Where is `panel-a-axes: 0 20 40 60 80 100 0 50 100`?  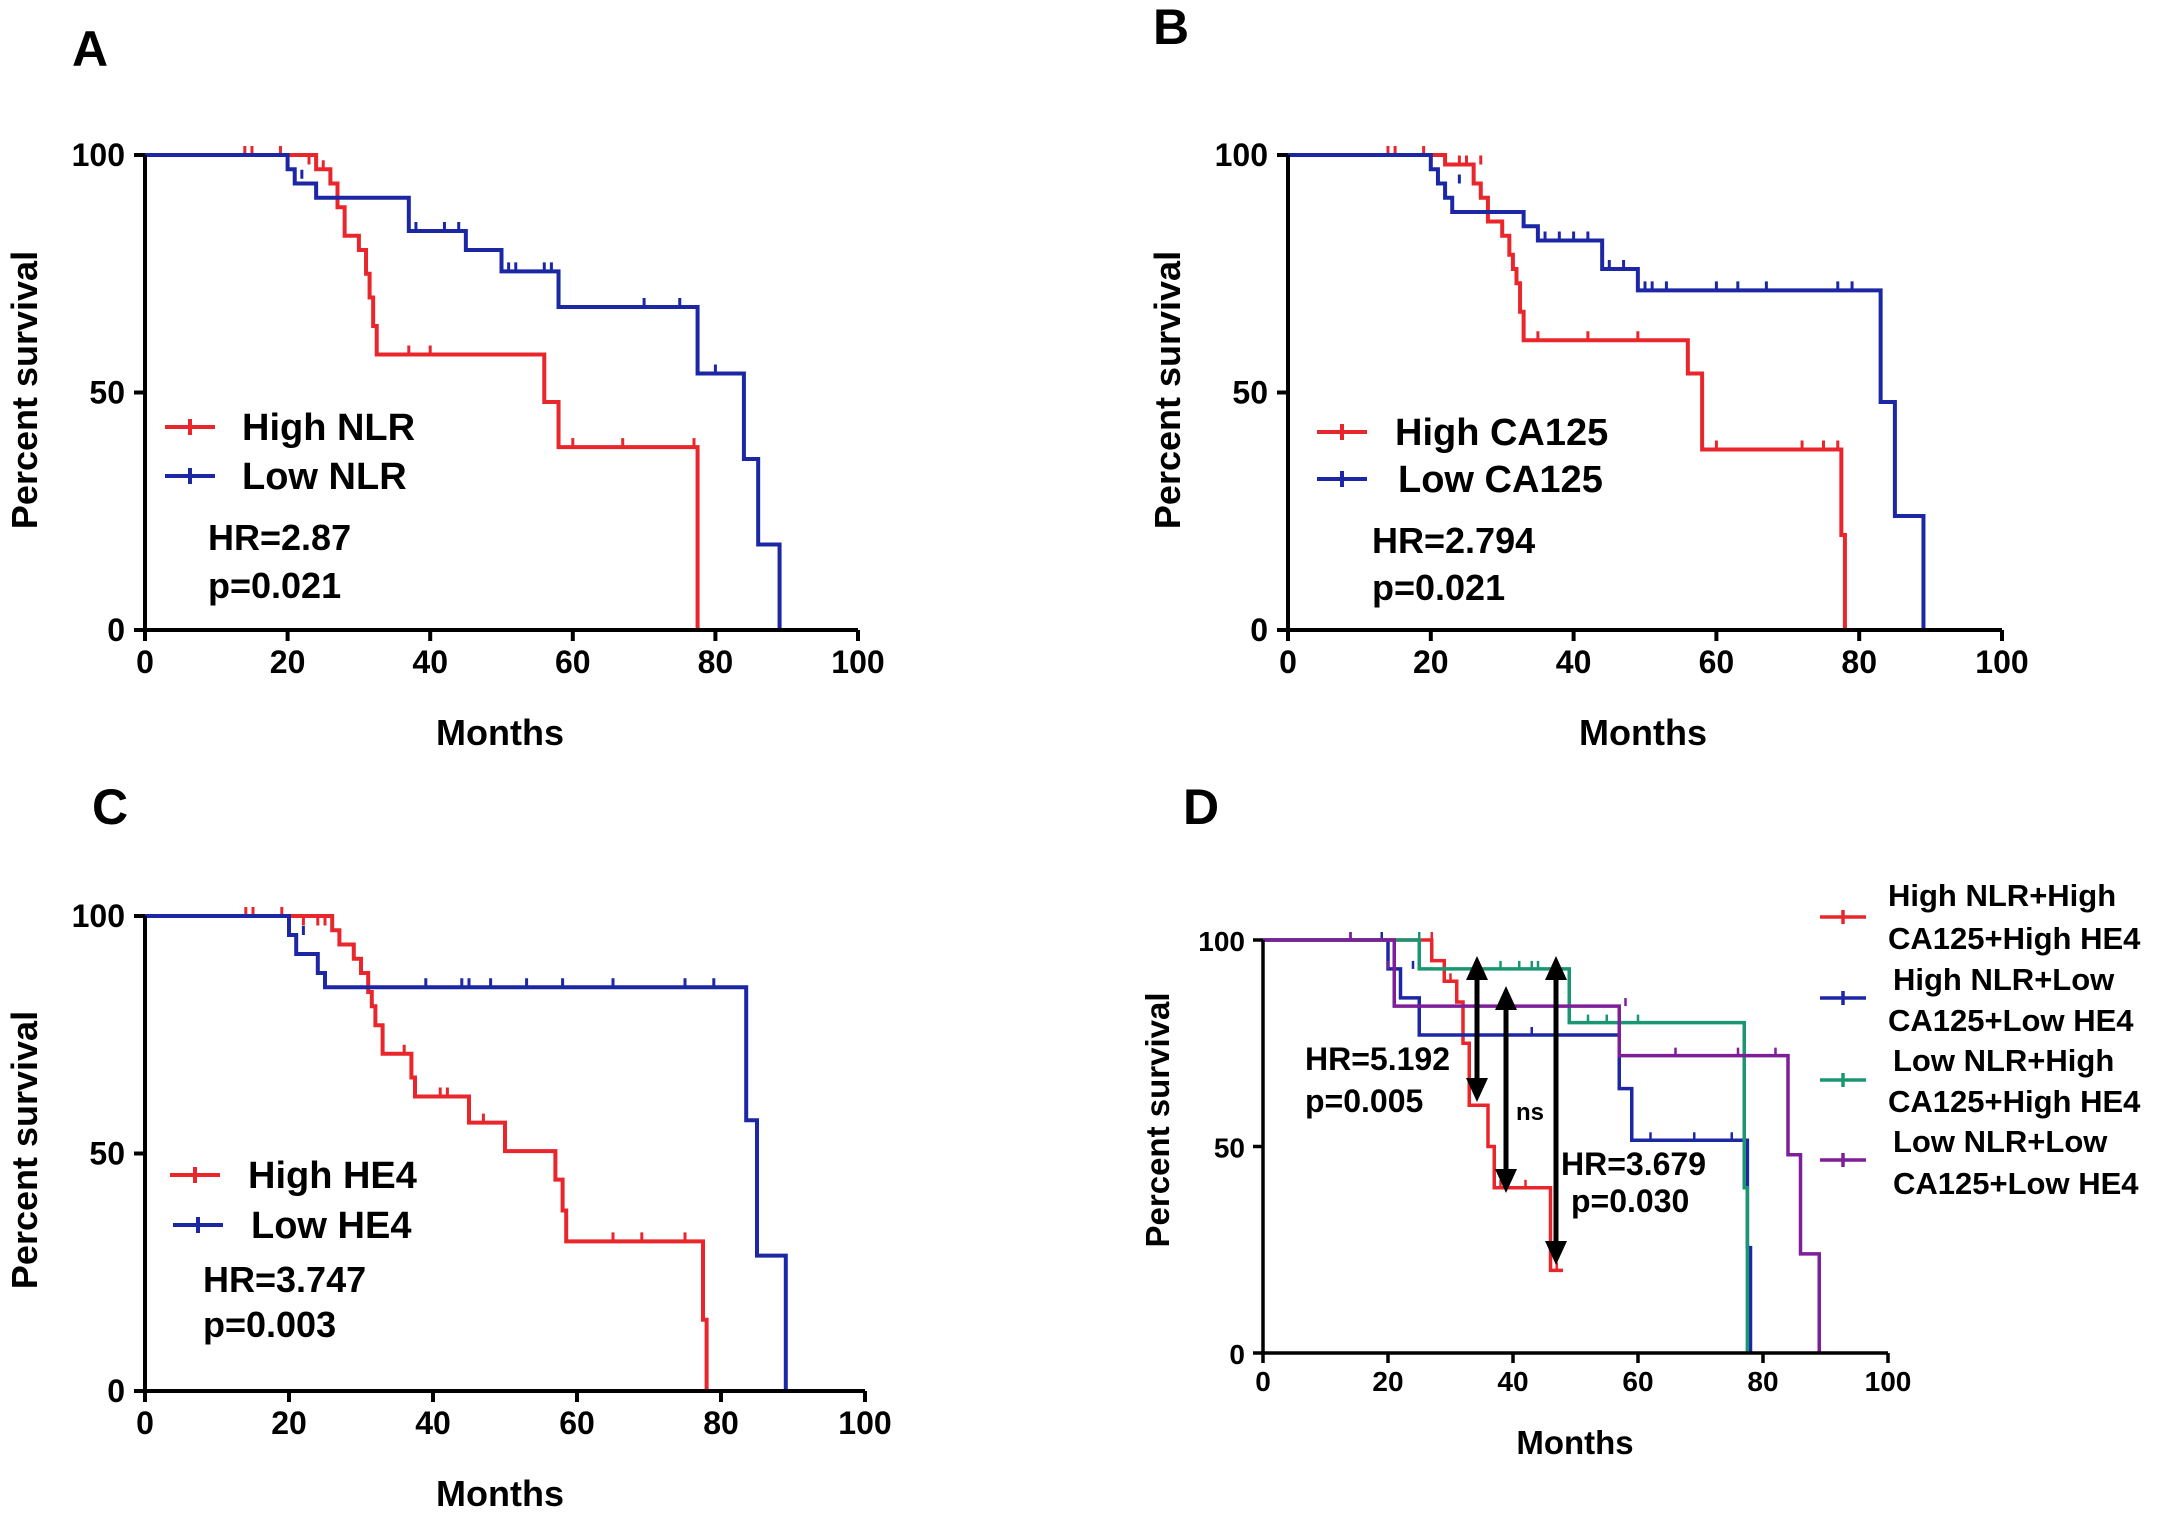 panel-a-axes: 0 20 40 60 80 100 0 50 100 is located at coordinates (478, 408).